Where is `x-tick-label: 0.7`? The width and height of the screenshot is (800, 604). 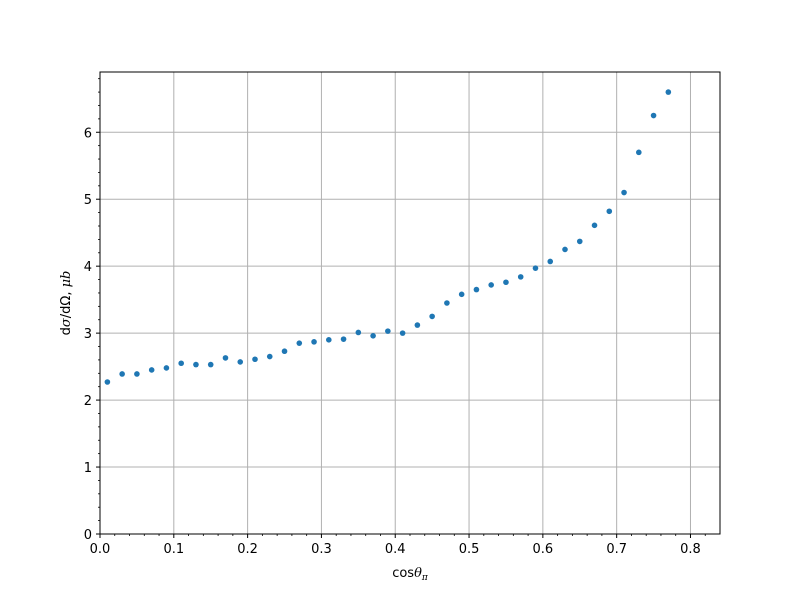
x-tick-label: 0.7 is located at coordinates (616, 549).